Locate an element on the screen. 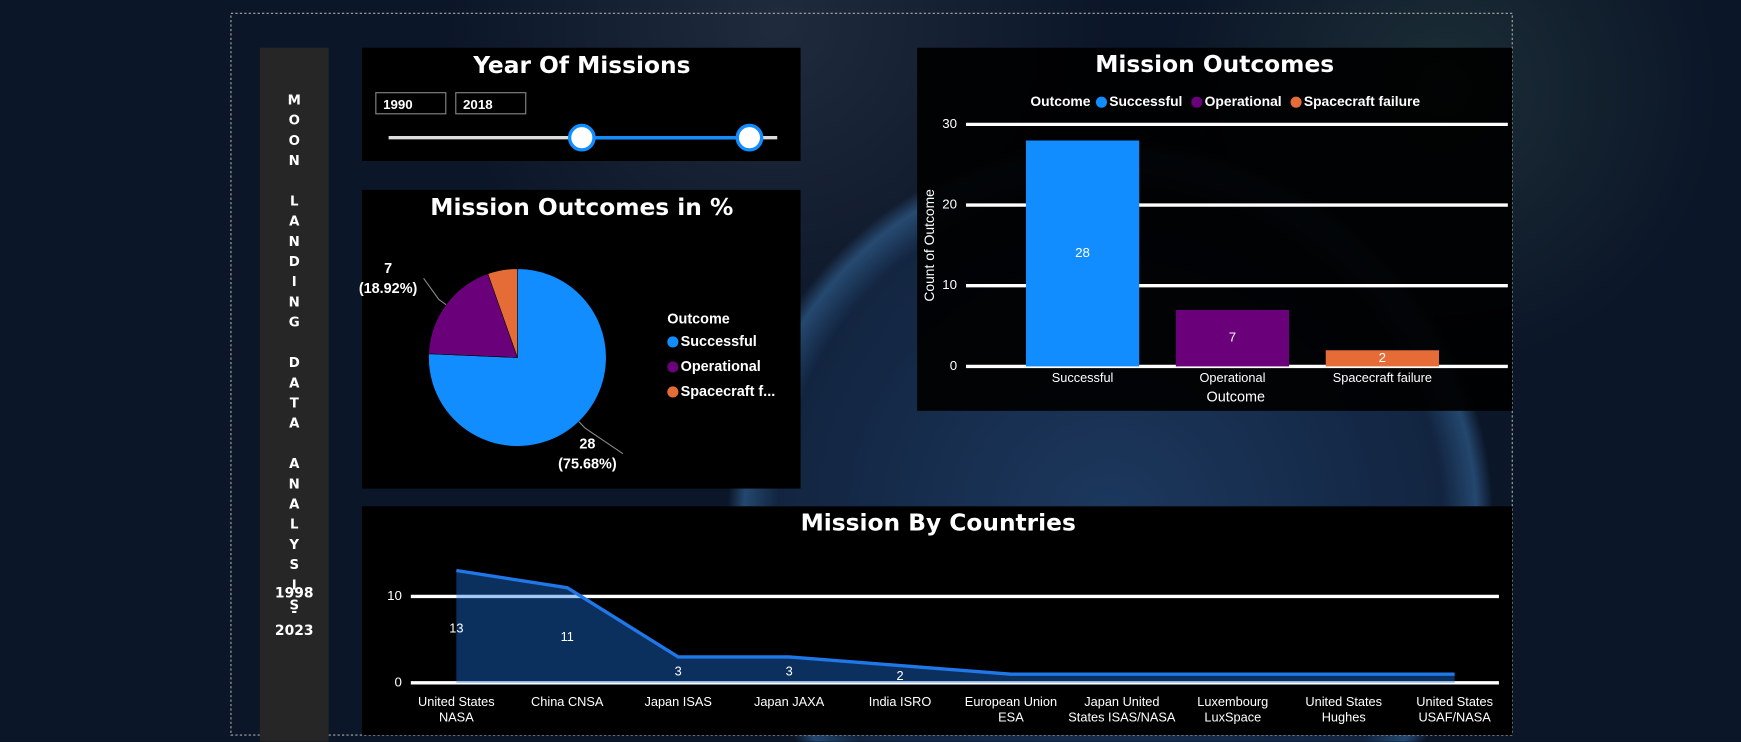 The height and width of the screenshot is (742, 1741). x-tick-label: United States USAF/NASA is located at coordinates (1454, 711).